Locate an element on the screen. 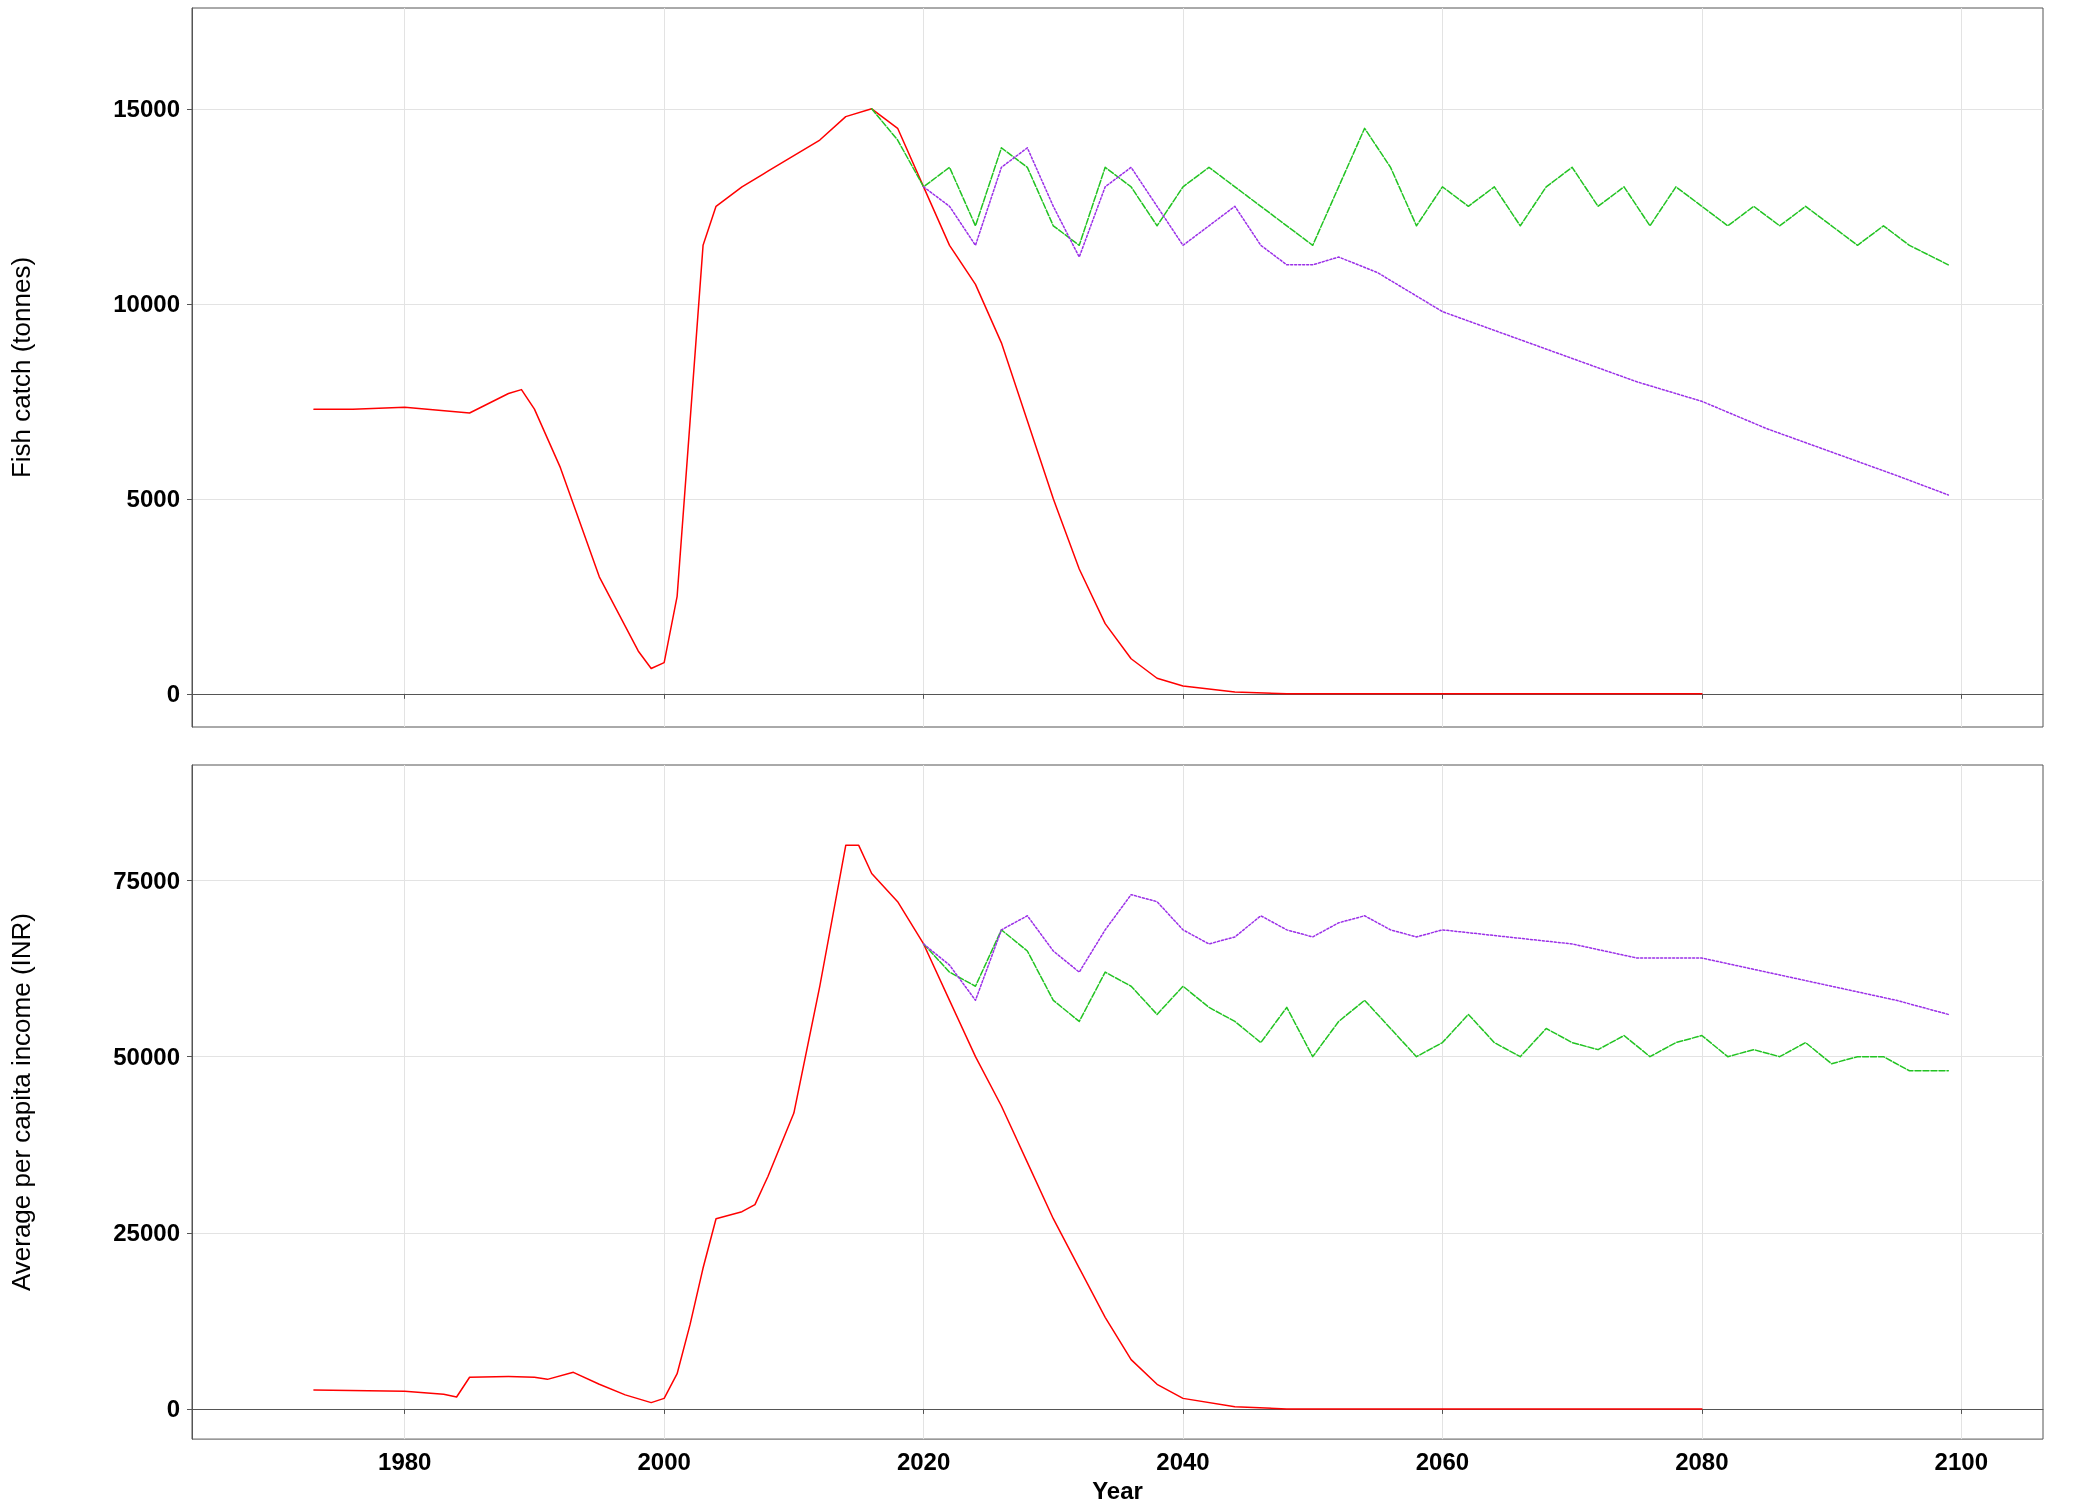  x-axis-title: Year is located at coordinates (1117, 1490).